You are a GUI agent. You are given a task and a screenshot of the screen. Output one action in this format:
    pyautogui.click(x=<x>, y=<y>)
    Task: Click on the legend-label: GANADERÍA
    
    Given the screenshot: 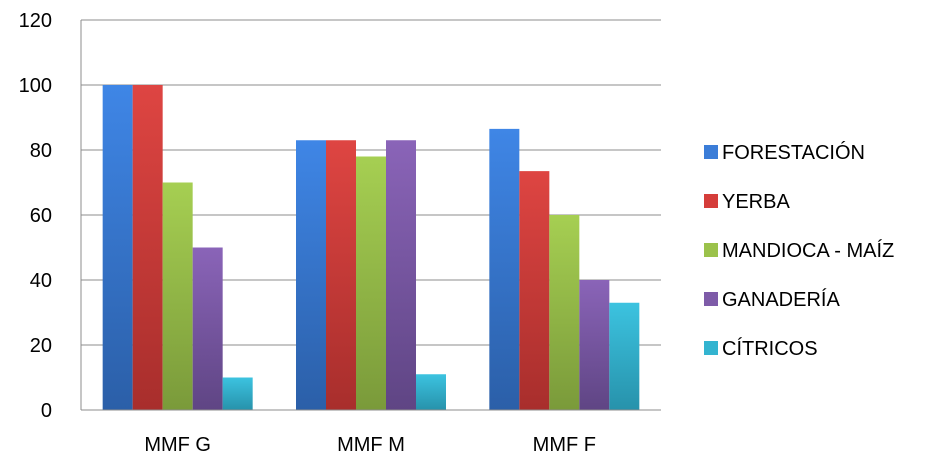 What is the action you would take?
    pyautogui.click(x=781, y=299)
    